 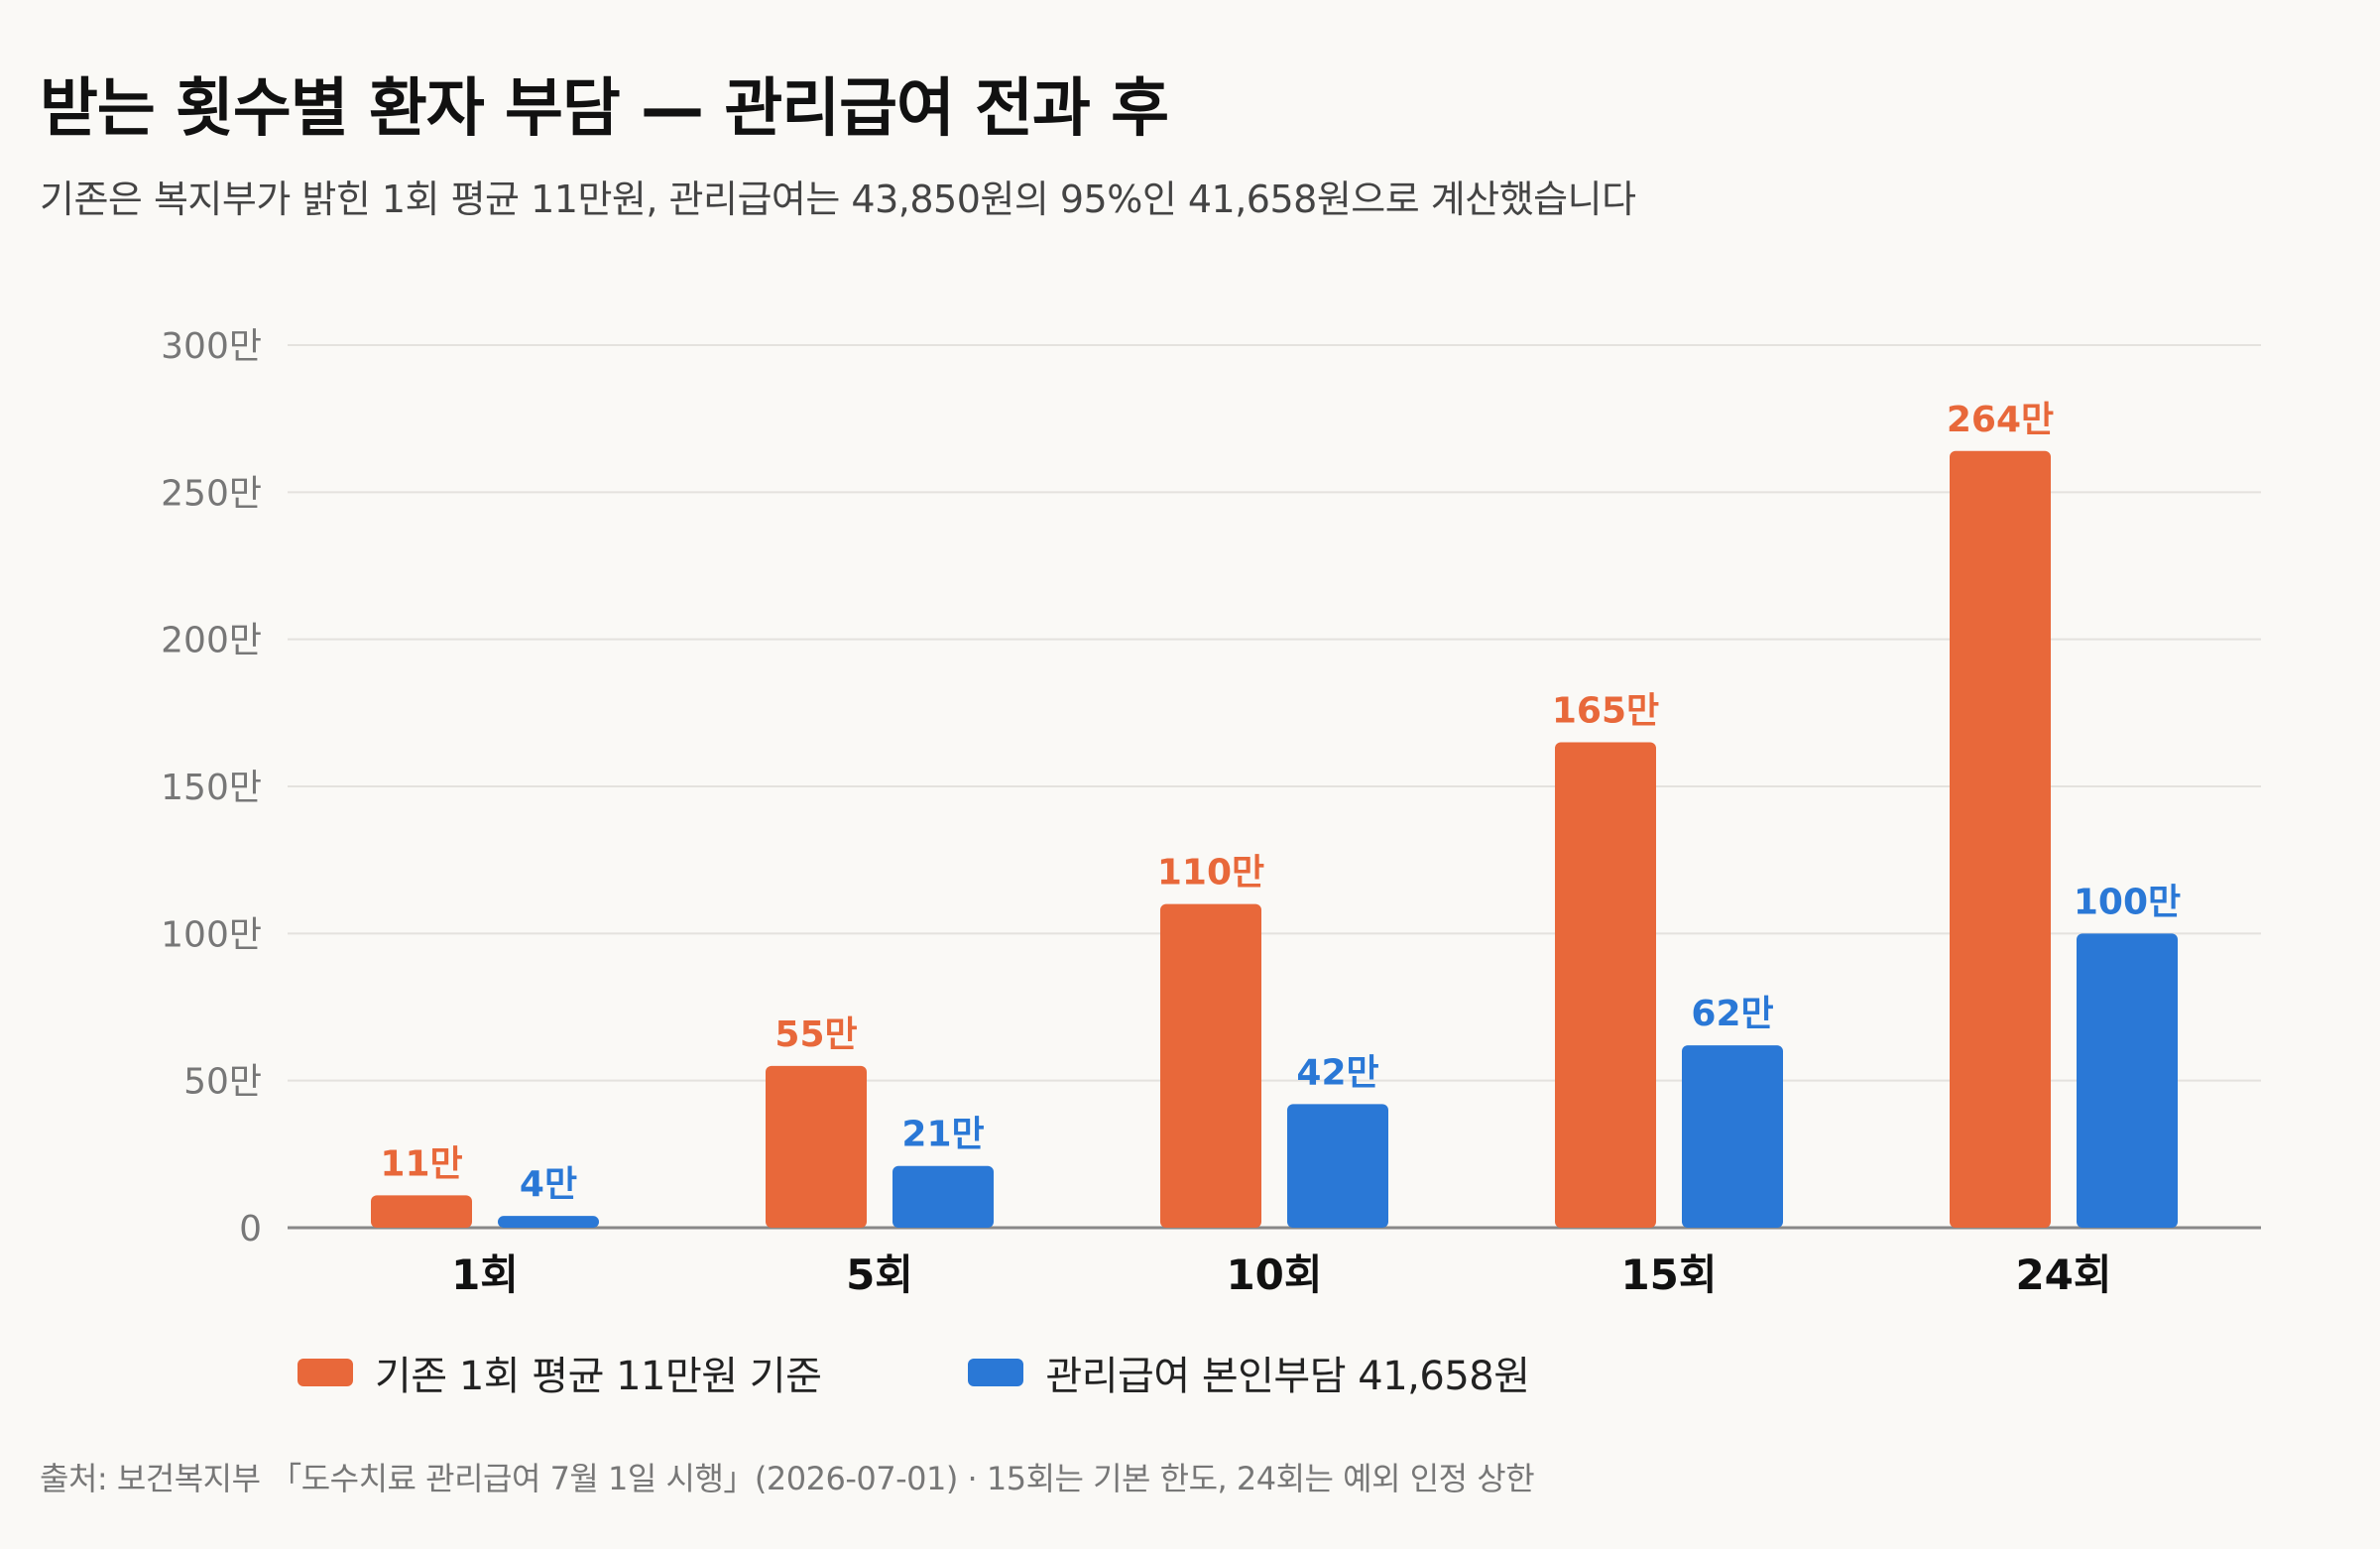 What do you see at coordinates (548, 1184) in the screenshot?
I see `data-label: 4만` at bounding box center [548, 1184].